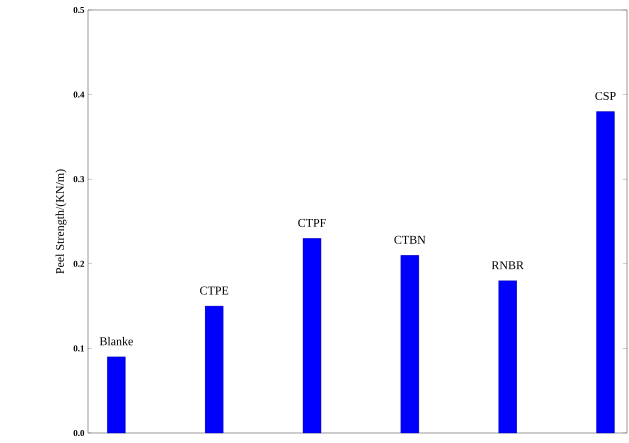 This screenshot has width=629, height=443. What do you see at coordinates (79, 179) in the screenshot?
I see `y-tick-label: 0.3` at bounding box center [79, 179].